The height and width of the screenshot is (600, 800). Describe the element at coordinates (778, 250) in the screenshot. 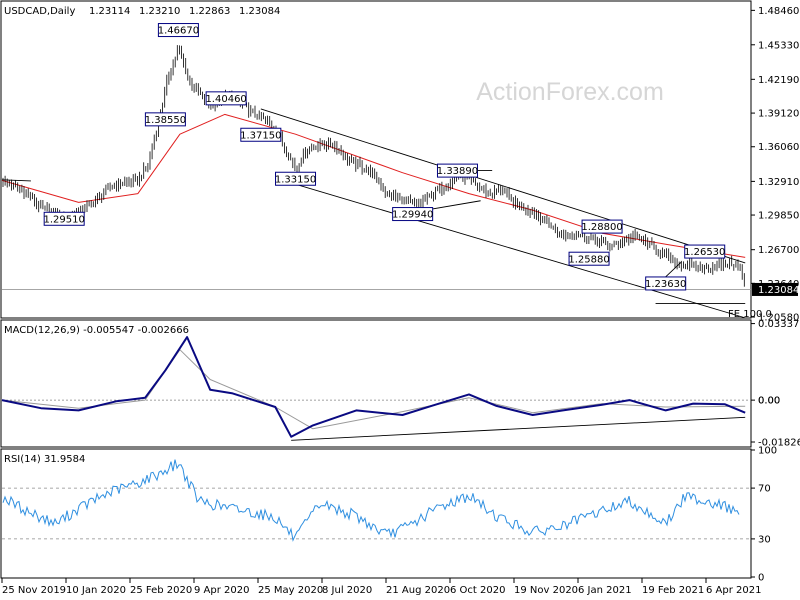

I see `price-y-tick-label: 1.26700` at that location.